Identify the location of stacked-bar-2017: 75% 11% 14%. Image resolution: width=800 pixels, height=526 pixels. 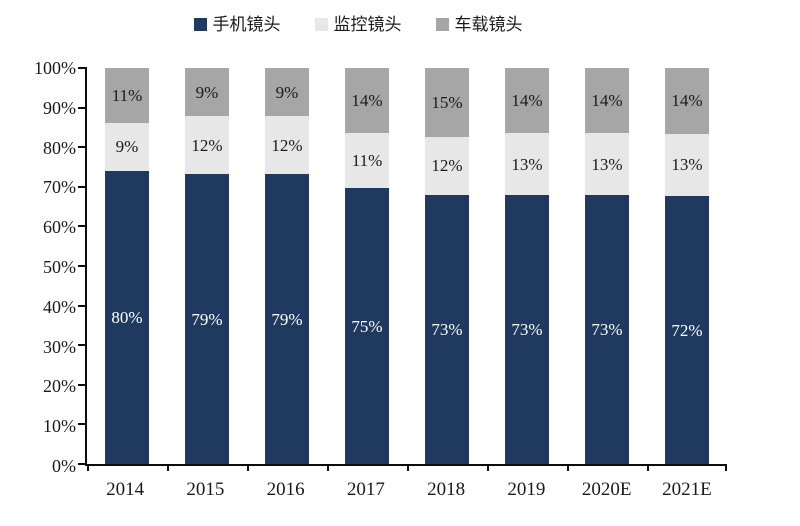
(367, 266).